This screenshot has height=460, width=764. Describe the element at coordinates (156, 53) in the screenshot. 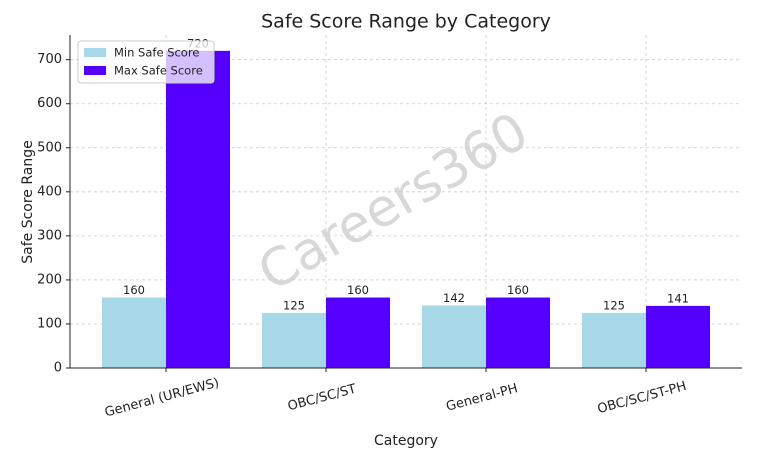

I see `legend-label: Min Safe Score` at that location.